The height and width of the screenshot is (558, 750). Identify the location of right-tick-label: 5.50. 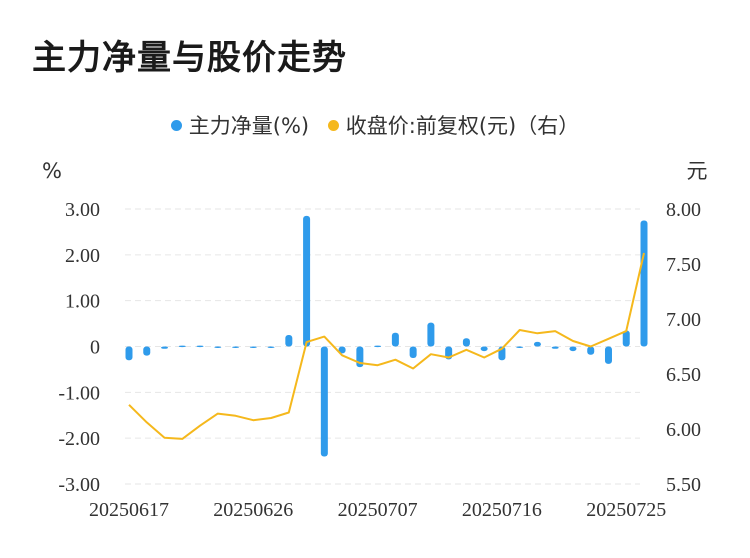
(683, 485).